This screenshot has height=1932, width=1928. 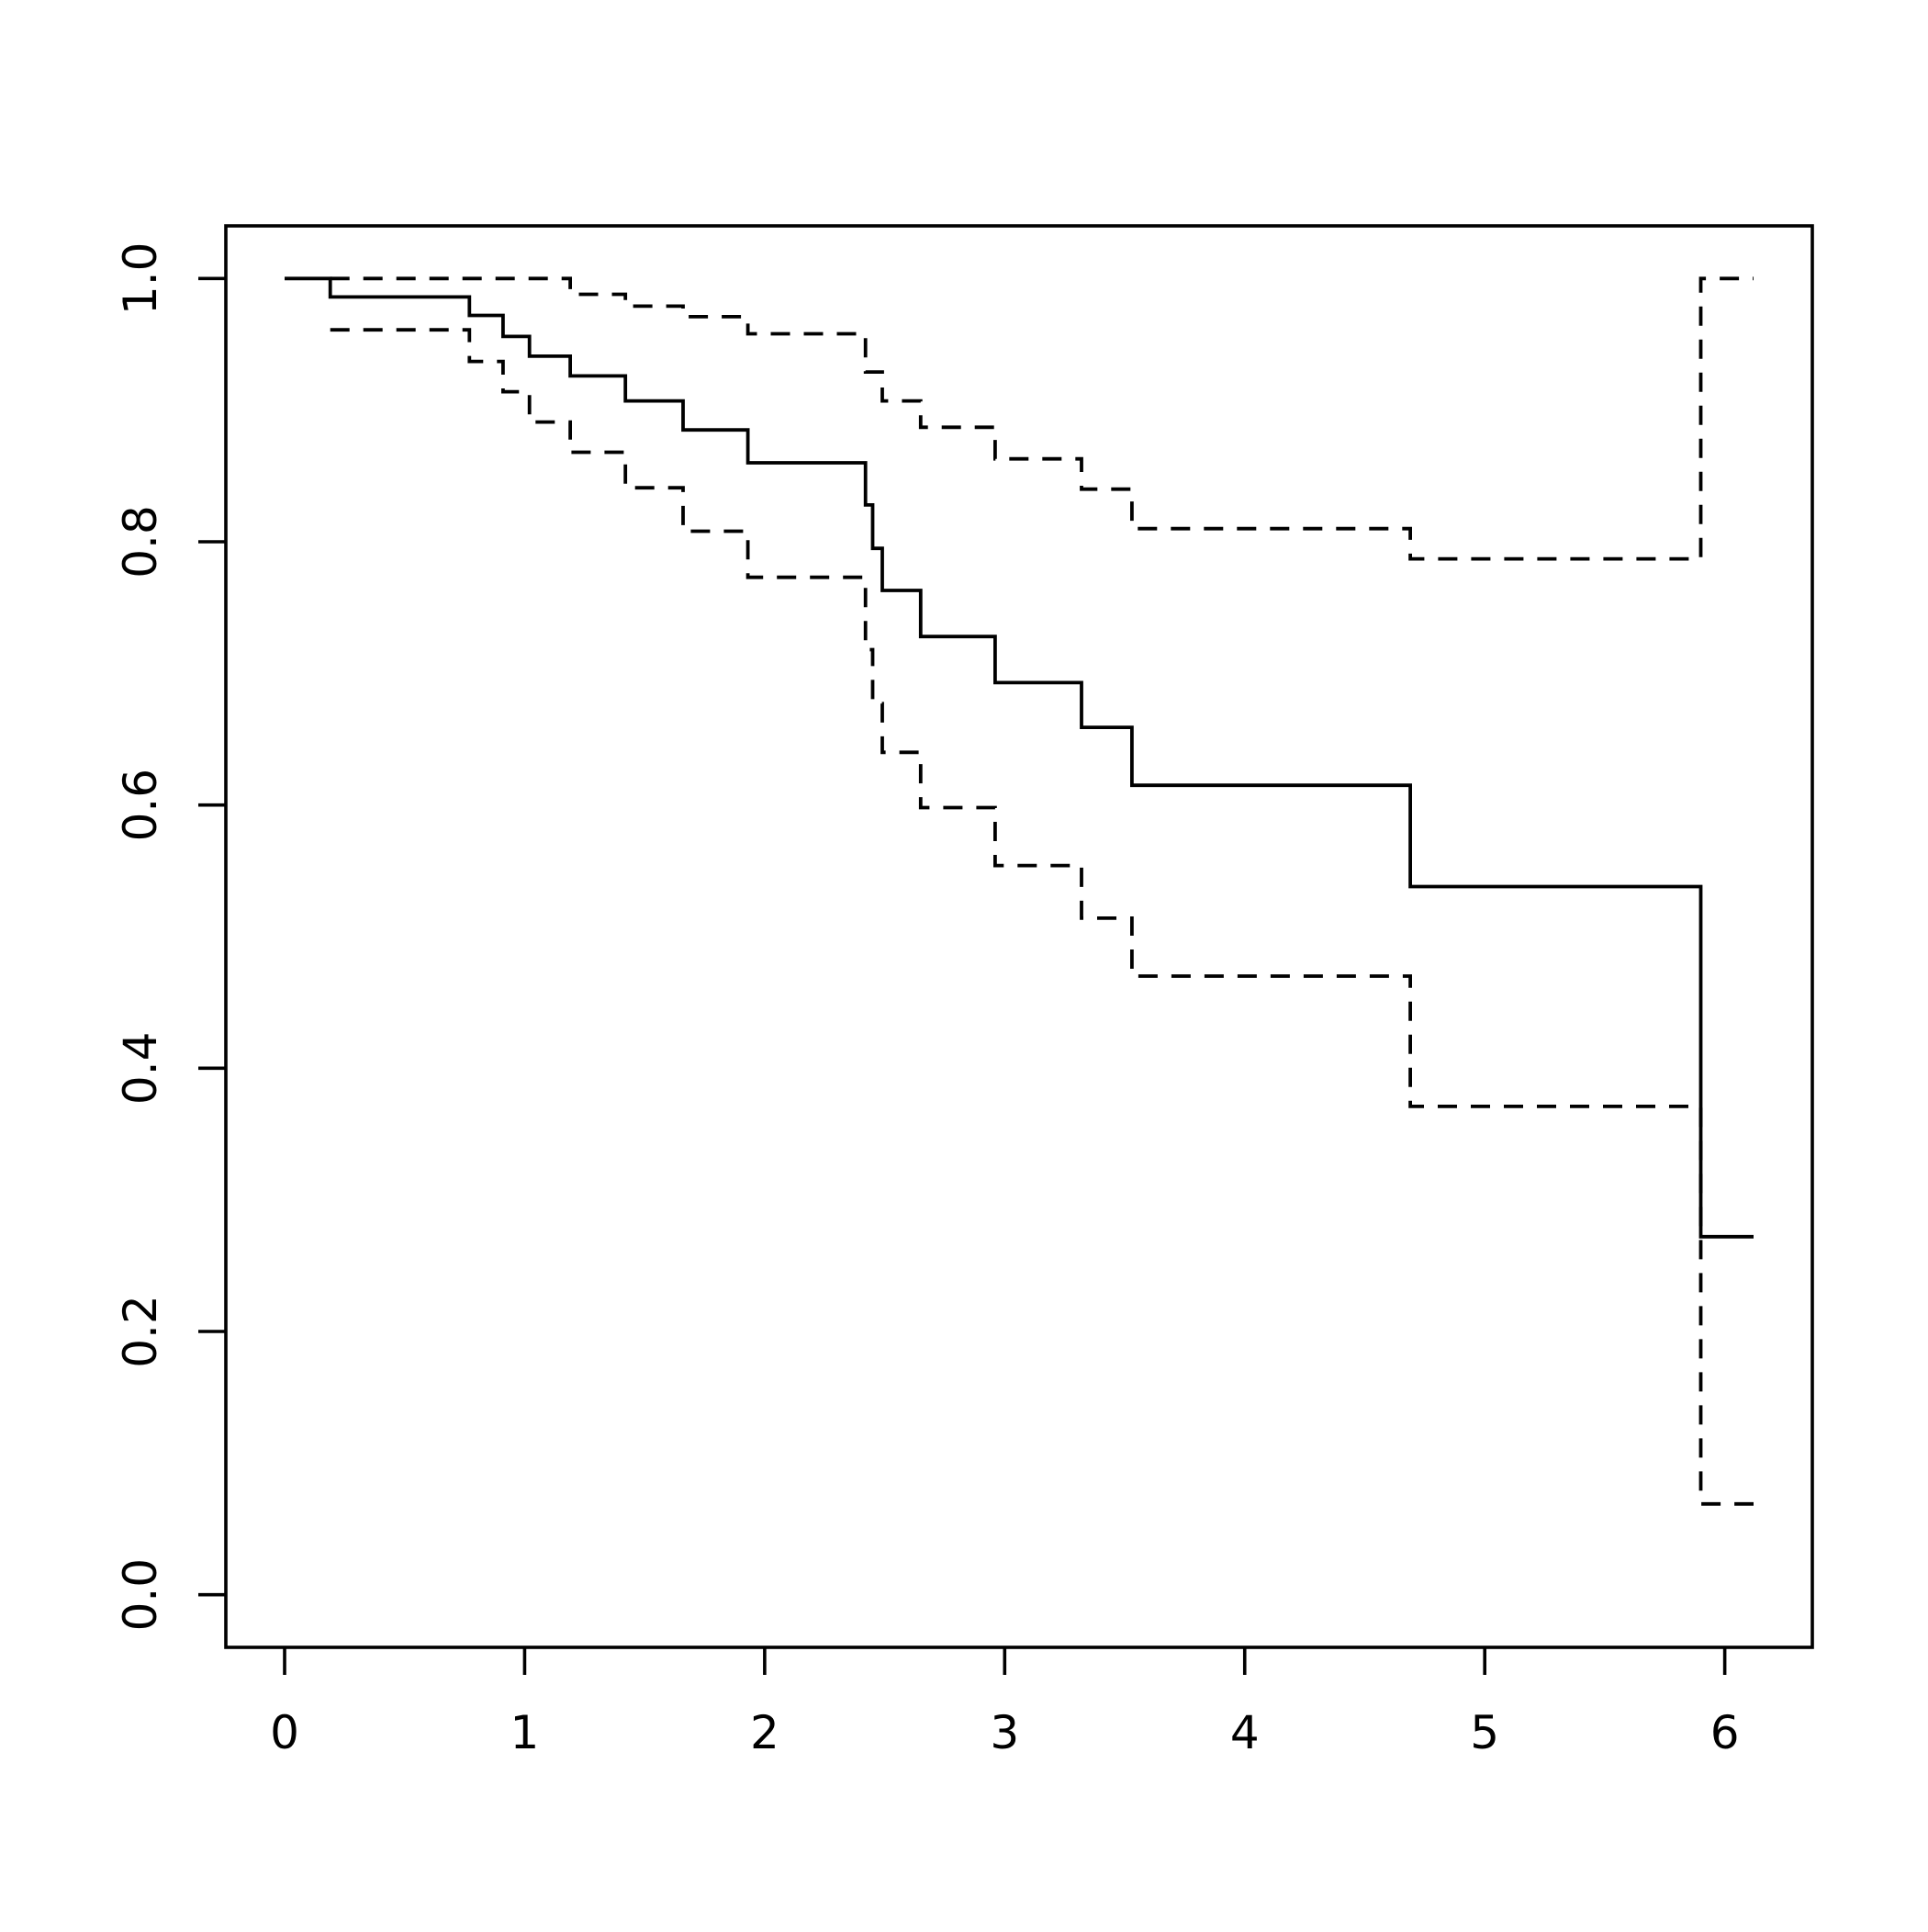 I want to click on y-axis-tick-label: 0.4, so click(x=140, y=1069).